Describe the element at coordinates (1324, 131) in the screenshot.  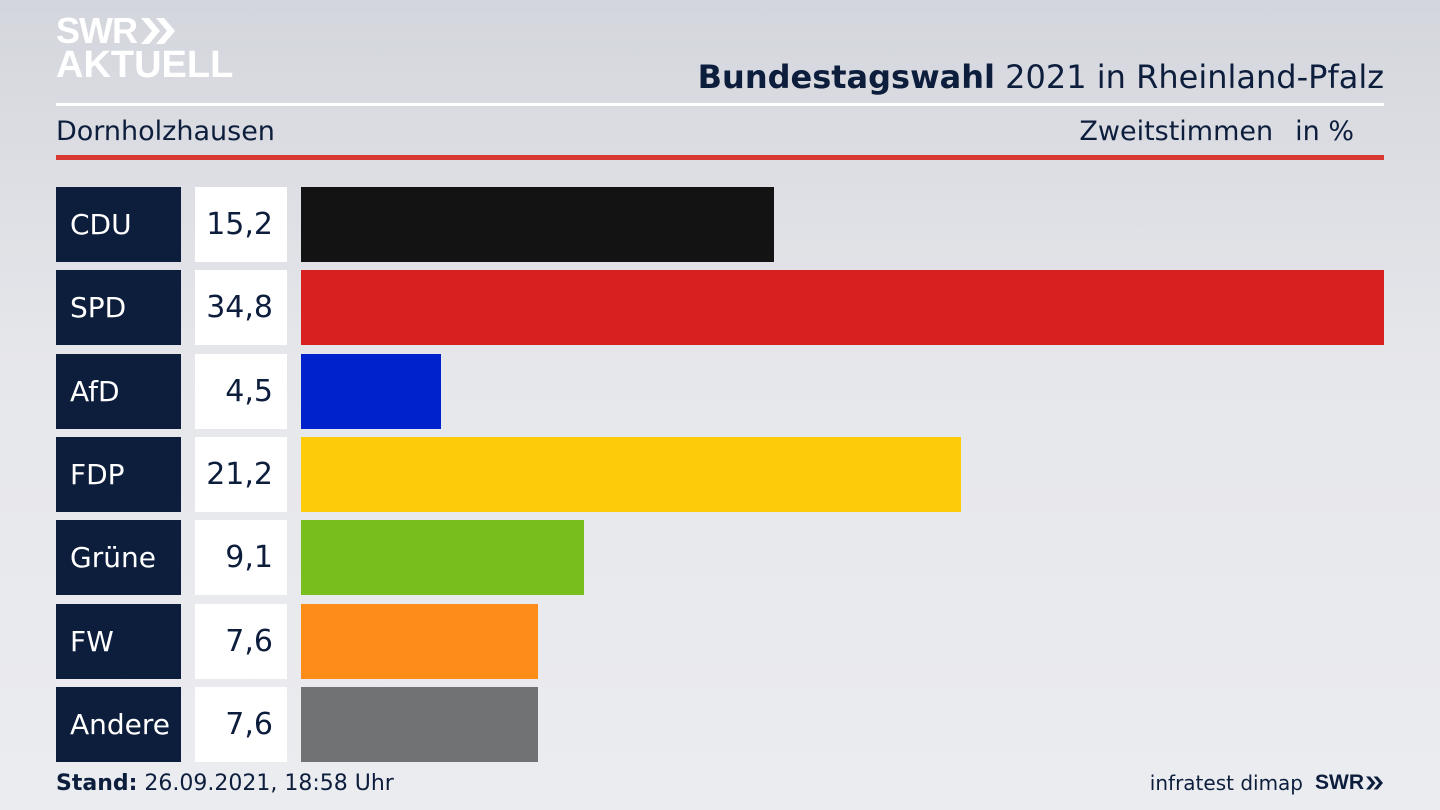
I see `unit-label: in %` at that location.